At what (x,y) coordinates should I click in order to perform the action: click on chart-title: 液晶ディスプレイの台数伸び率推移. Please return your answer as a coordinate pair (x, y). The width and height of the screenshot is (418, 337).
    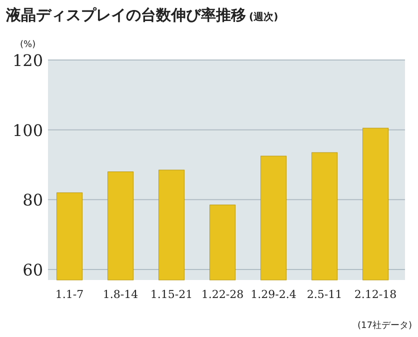
    Looking at the image, I should click on (125, 15).